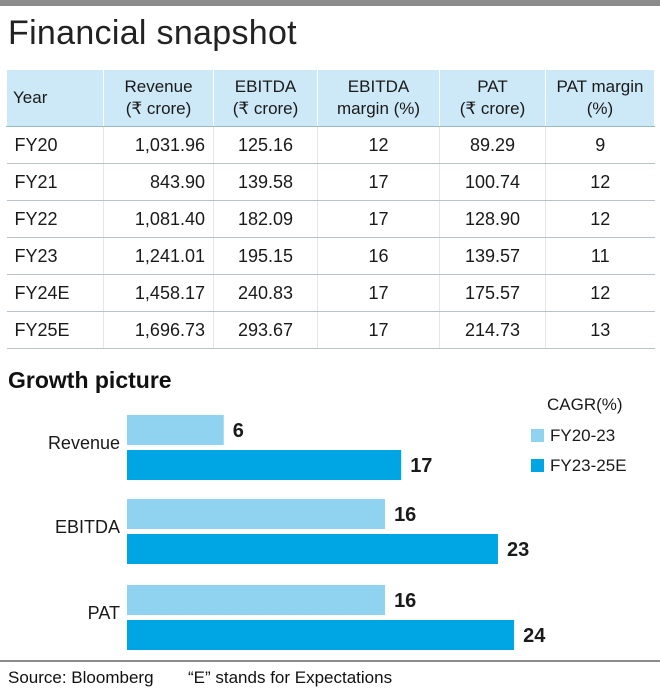  I want to click on header-ebitda-margin: EBITDA margin (%), so click(378, 98).